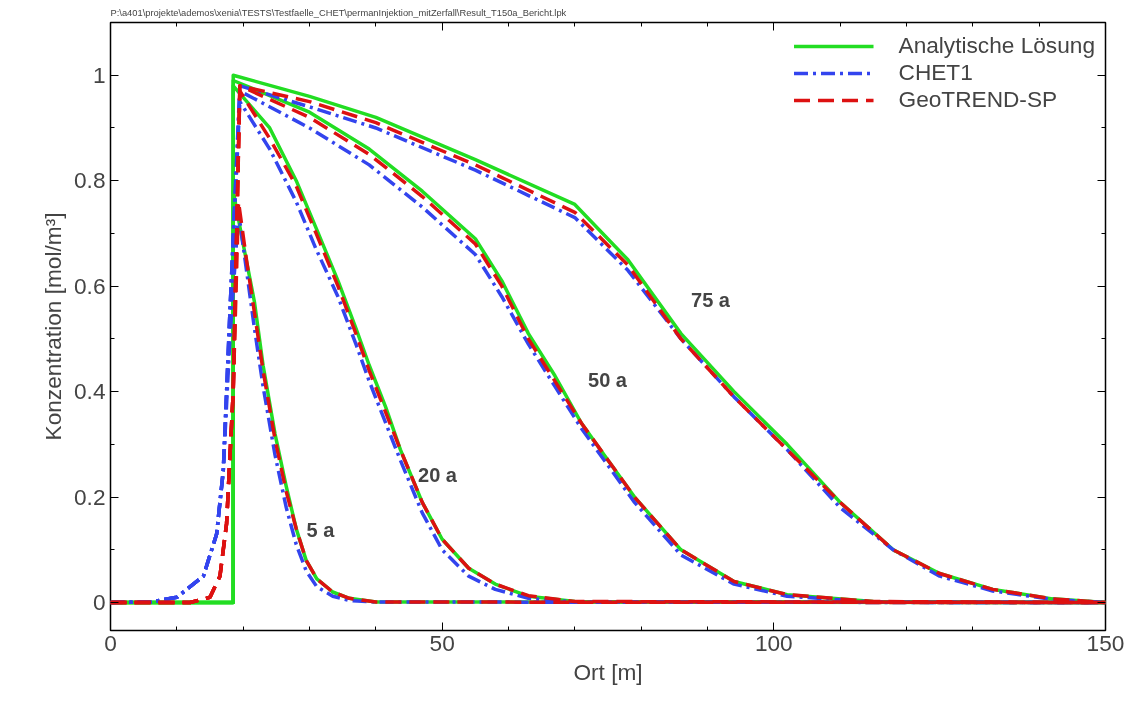 The width and height of the screenshot is (1135, 708). I want to click on text: P:\a401\projekte\ademos\xenia\TESTS\Testfaelle_CHET\permanInjektion_mitZerfall\Result_T150a_Bericht.lpk, so click(338, 12).